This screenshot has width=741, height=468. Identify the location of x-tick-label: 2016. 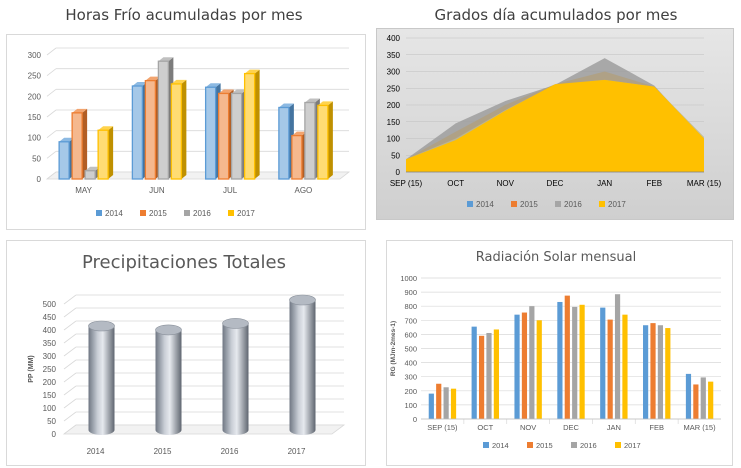
(230, 451).